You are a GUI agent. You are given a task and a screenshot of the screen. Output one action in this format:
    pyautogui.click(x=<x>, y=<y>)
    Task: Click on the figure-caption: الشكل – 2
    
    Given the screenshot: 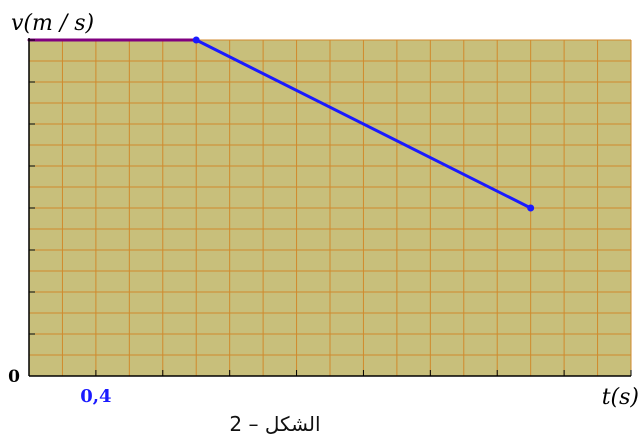 What is the action you would take?
    pyautogui.click(x=275, y=424)
    